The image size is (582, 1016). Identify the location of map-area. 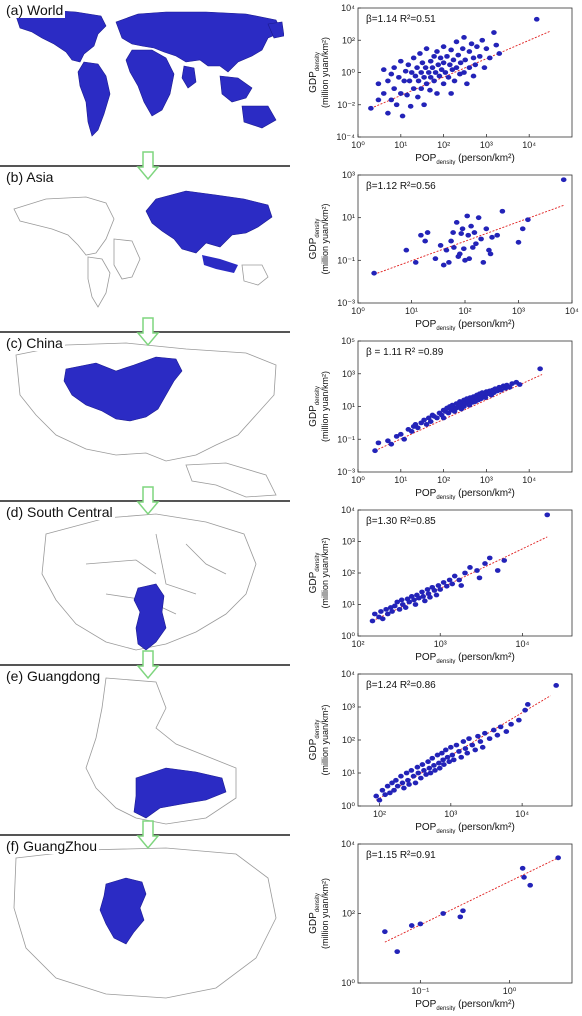
(145, 82).